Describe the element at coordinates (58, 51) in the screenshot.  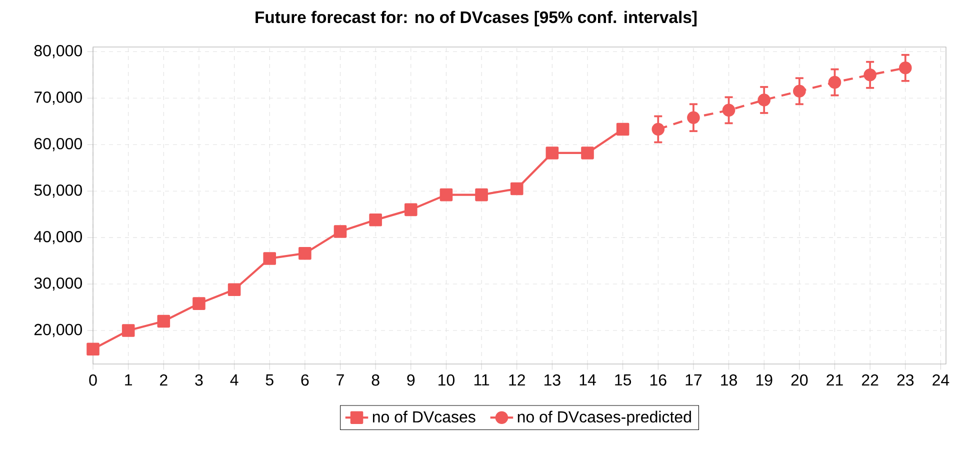
I see `y-tick-label: 80,000` at that location.